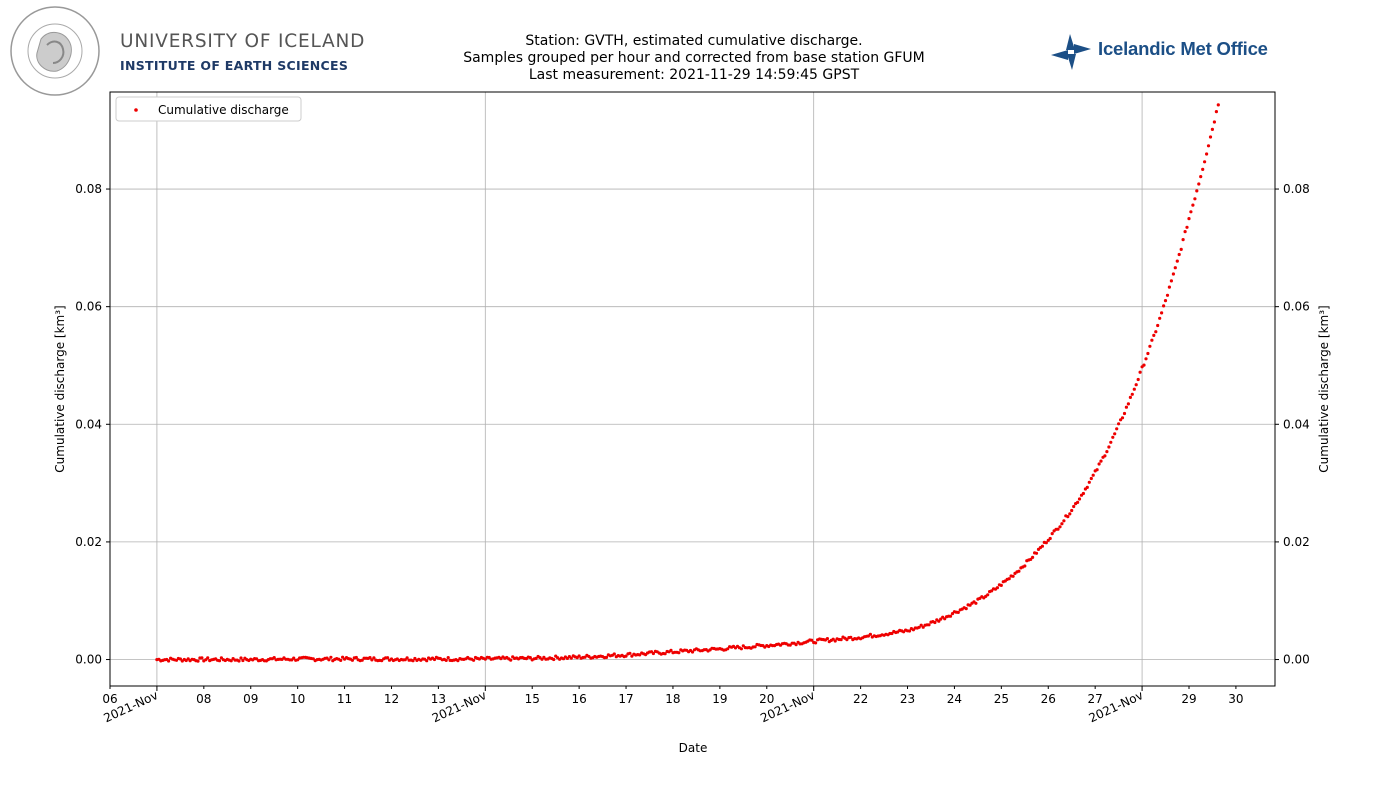  Describe the element at coordinates (693, 748) in the screenshot. I see `x-axis-label: Date` at that location.